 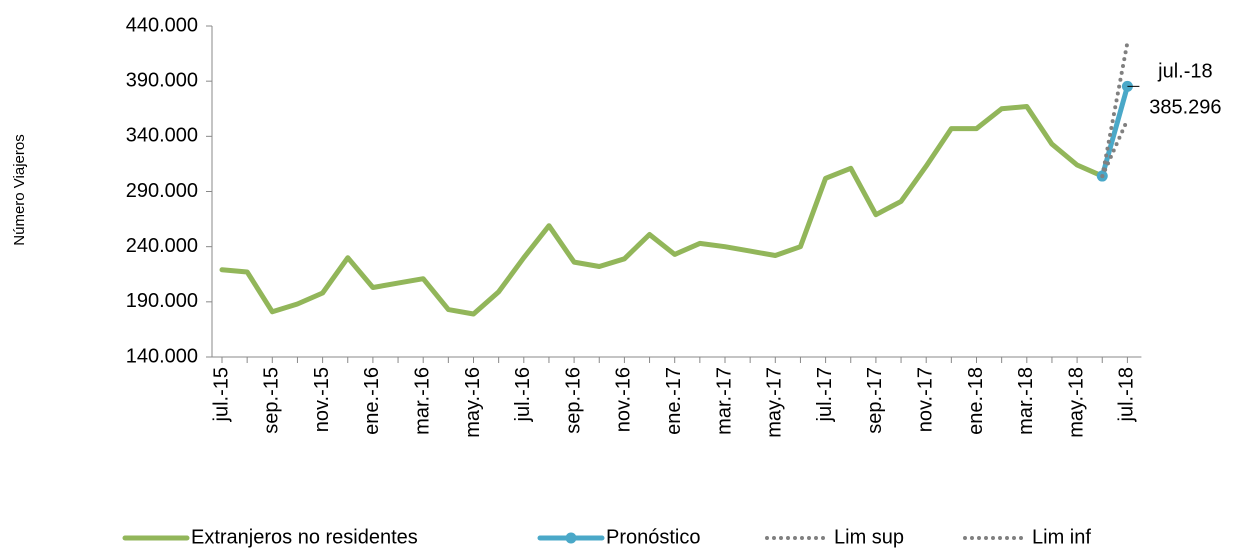 I want to click on x-tick-label: ene.-17, so click(x=674, y=401).